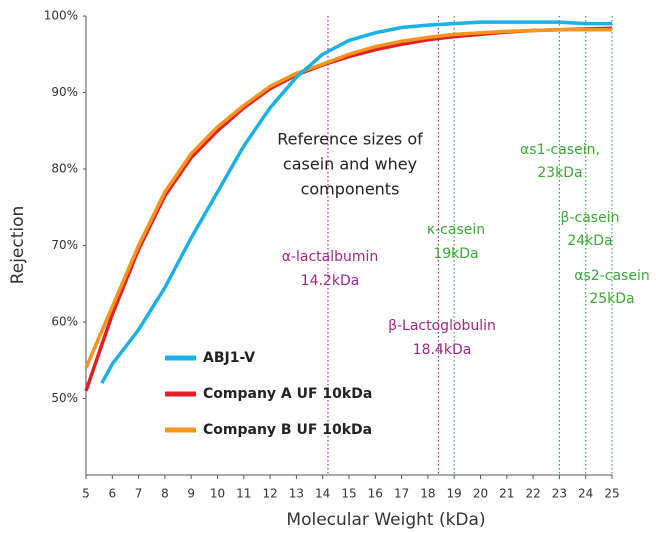  What do you see at coordinates (611, 494) in the screenshot?
I see `x-tick-label: 25` at bounding box center [611, 494].